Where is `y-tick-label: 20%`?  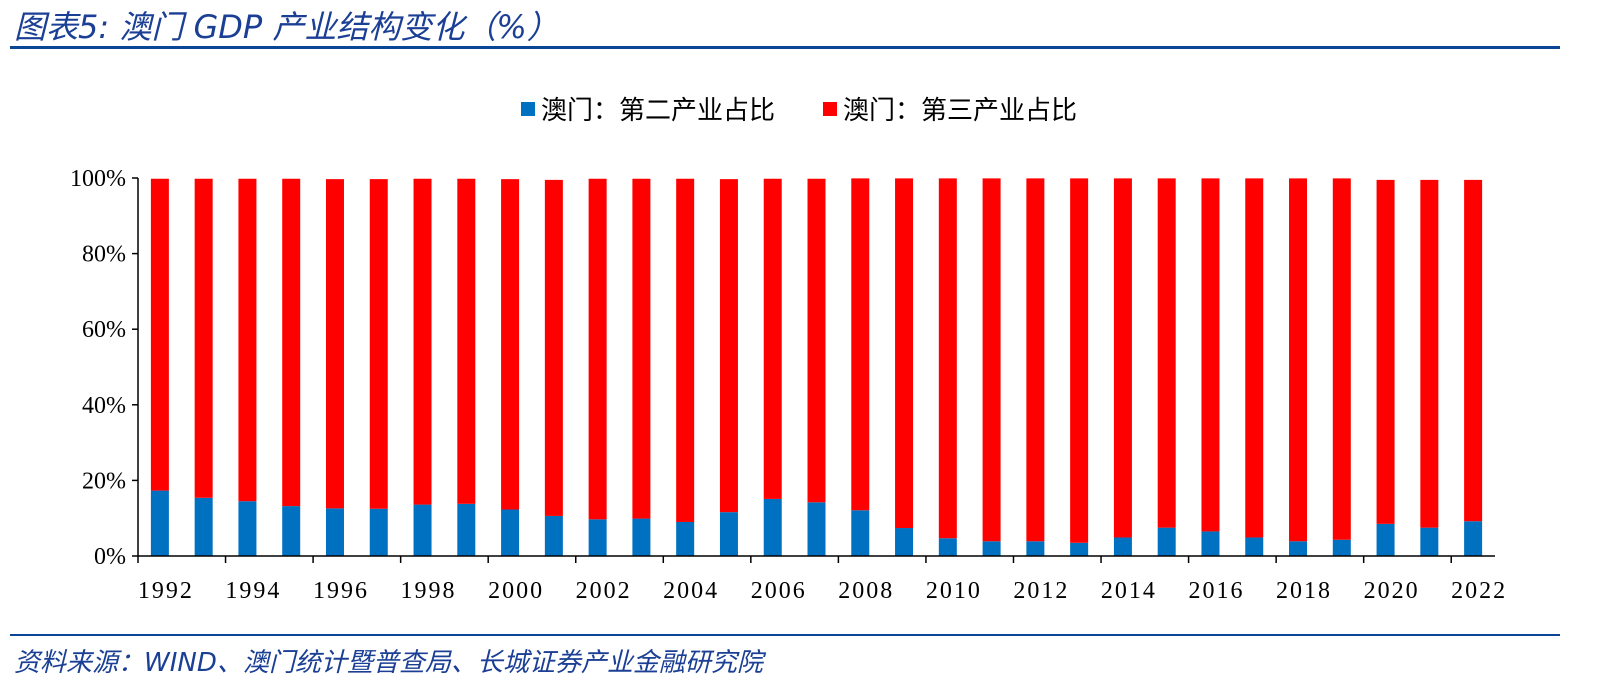 y-tick-label: 20% is located at coordinates (104, 481).